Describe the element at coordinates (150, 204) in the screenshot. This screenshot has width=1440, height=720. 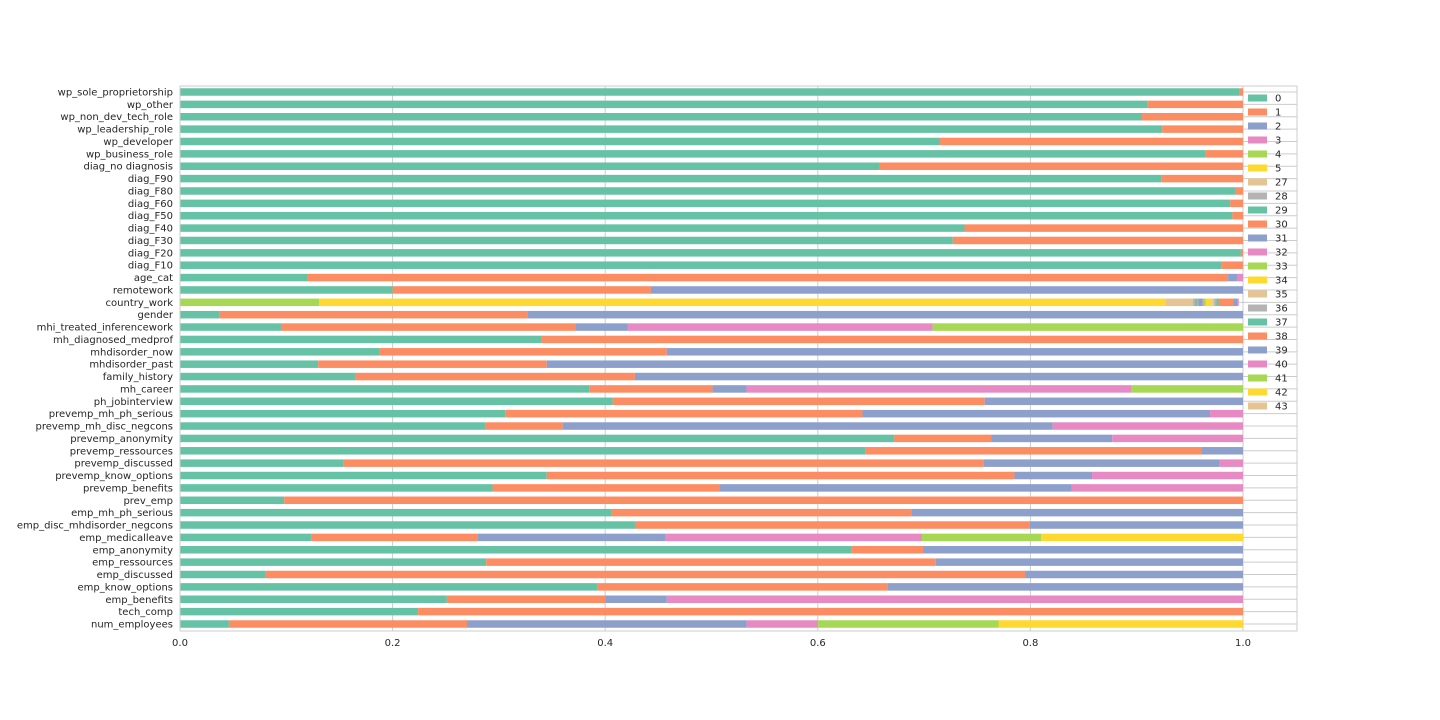
I see `category-label: diag_F60` at that location.